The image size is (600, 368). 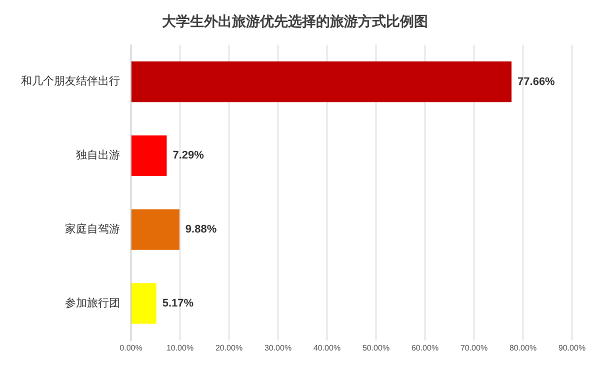 I want to click on chart-title: 大学生外出旅游优先选择的旅游方式比例图, so click(x=295, y=21).